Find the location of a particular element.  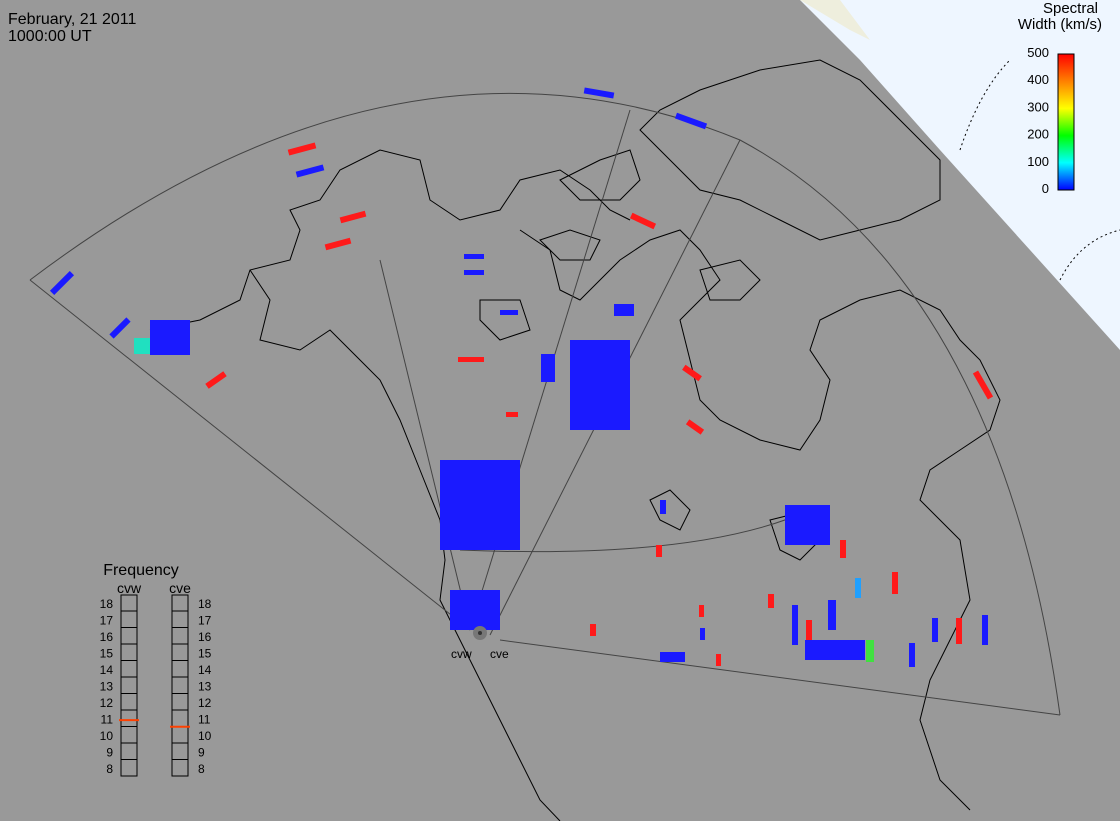

legend-tick-label: 500 is located at coordinates (1038, 52).